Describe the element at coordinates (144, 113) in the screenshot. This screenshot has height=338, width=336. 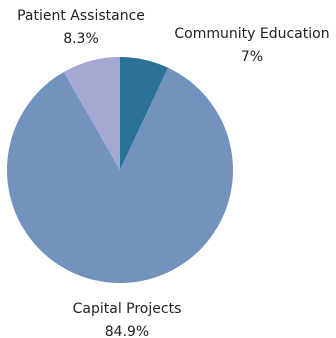
I see `slice-community-education` at that location.